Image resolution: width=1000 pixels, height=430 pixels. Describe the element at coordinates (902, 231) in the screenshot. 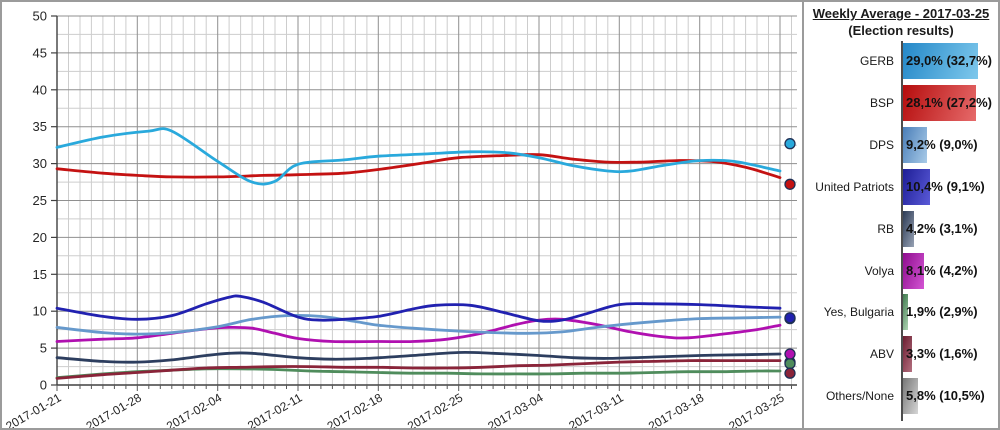

I see `legend-axis-line` at that location.